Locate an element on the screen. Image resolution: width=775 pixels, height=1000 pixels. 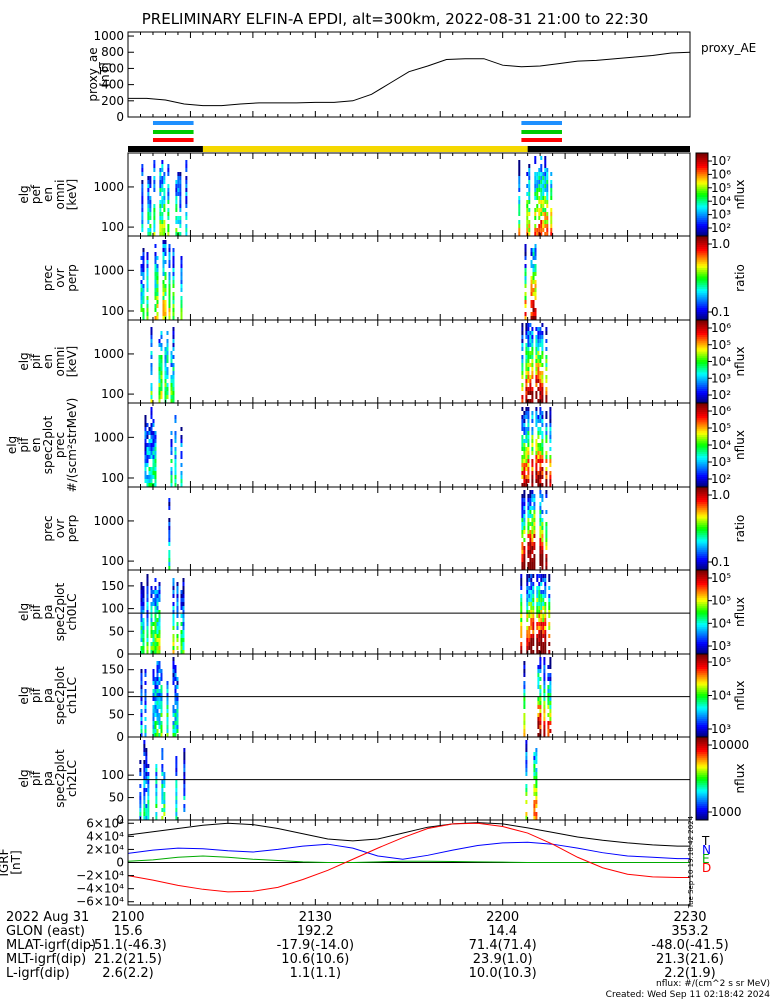
status-segment-black is located at coordinates (165, 149).